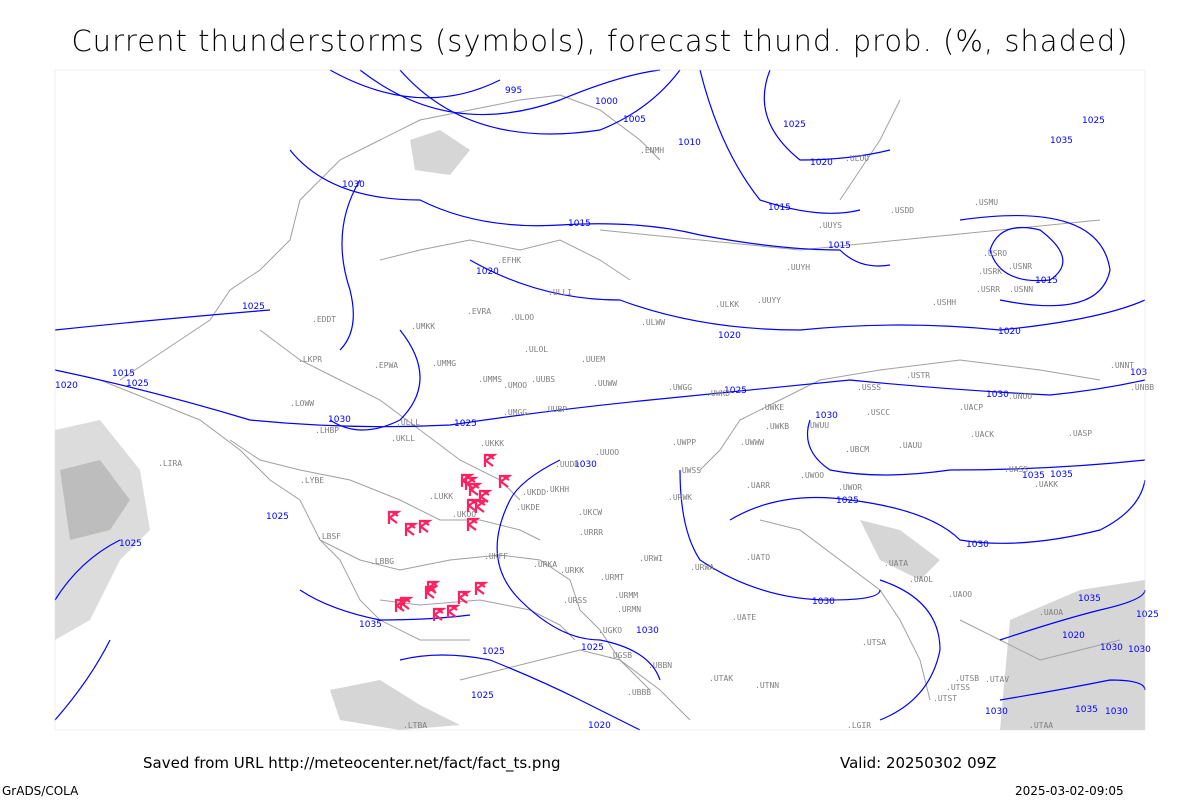 This screenshot has height=800, width=1200. I want to click on station-label: .LUKK, so click(441, 496).